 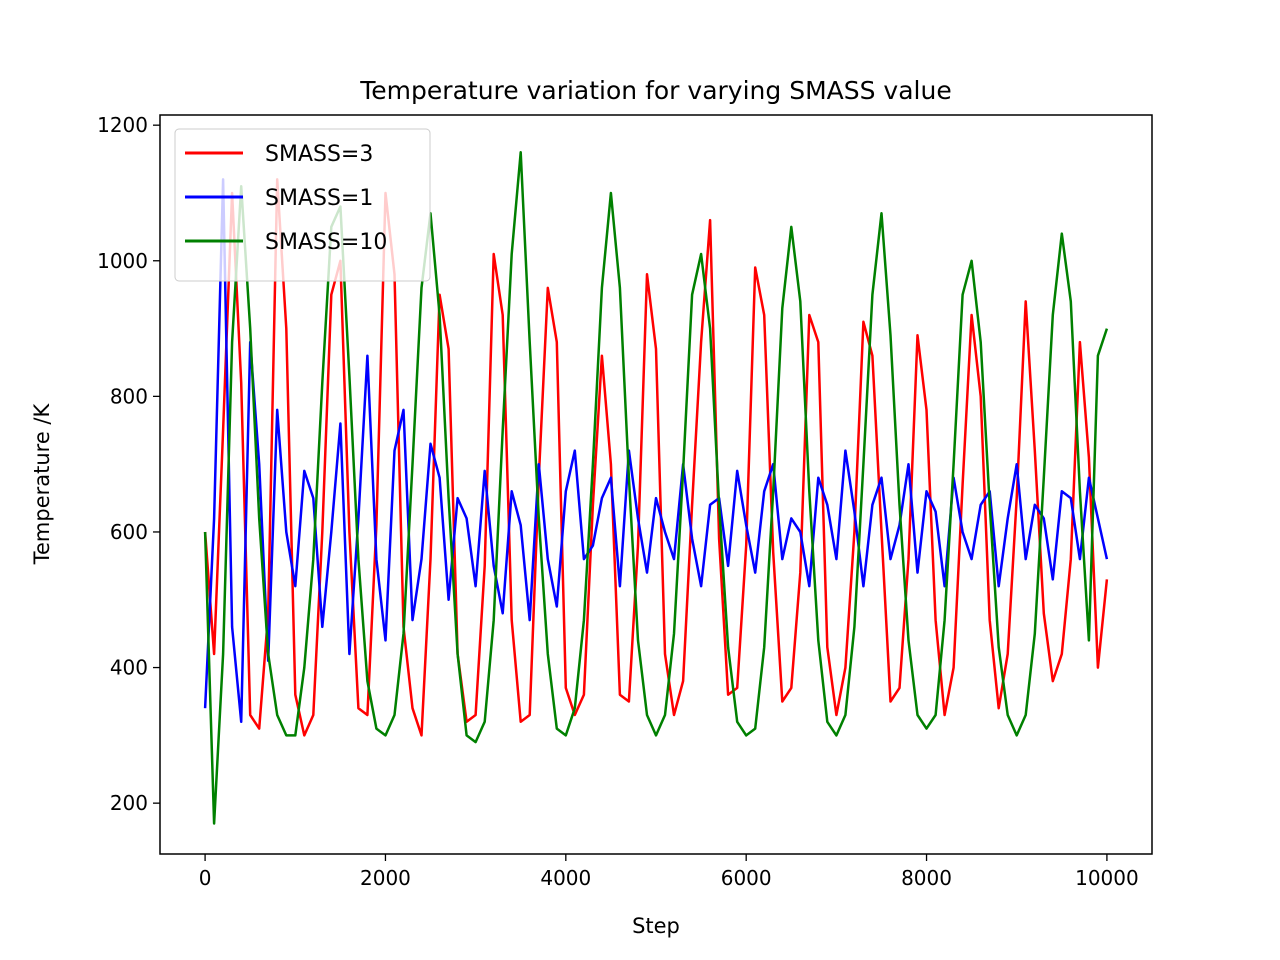 I want to click on y-tick-label: 600, so click(x=129, y=532).